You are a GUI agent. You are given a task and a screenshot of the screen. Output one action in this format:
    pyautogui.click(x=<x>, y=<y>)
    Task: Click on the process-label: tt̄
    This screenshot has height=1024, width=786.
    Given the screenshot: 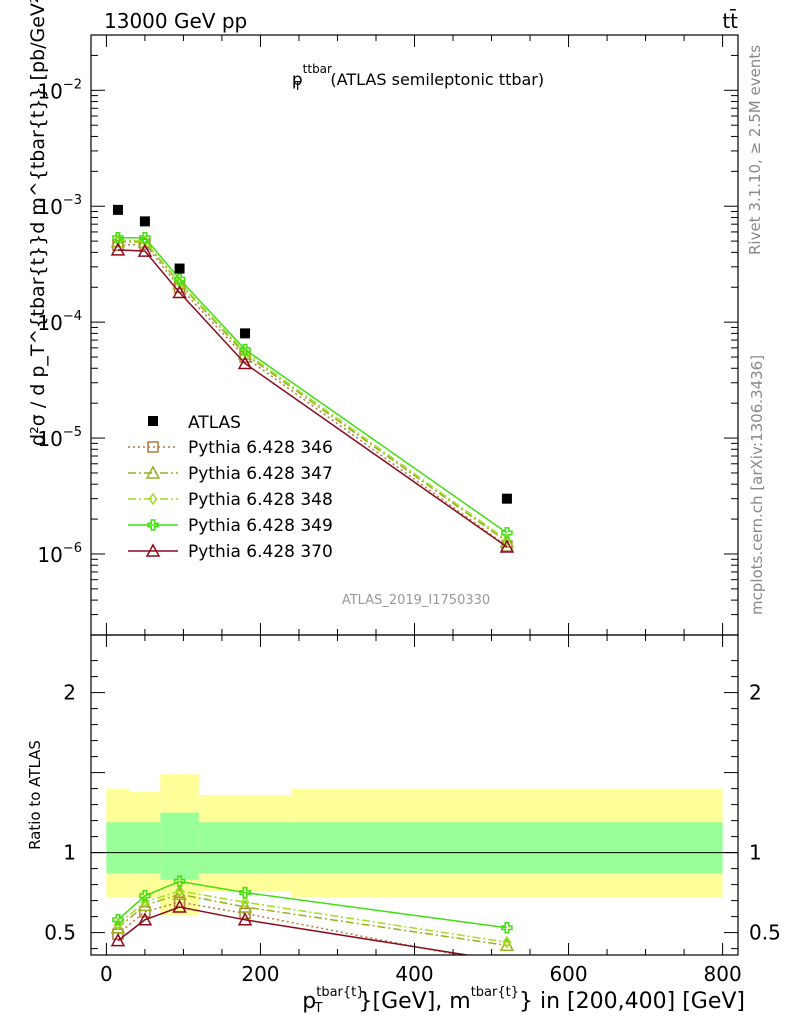 What is the action you would take?
    pyautogui.click(x=730, y=20)
    